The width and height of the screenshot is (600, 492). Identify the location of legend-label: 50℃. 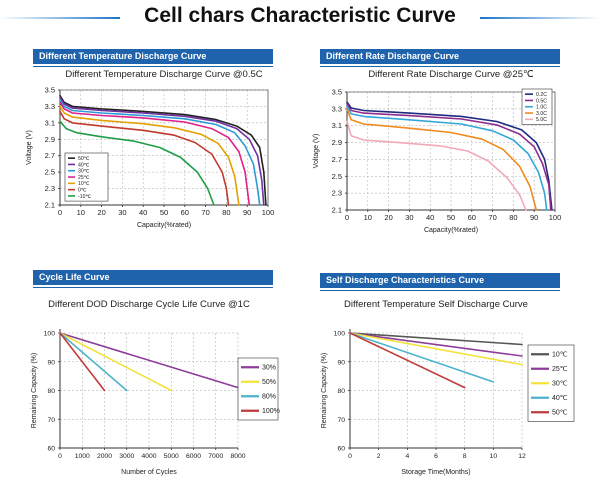
(560, 413).